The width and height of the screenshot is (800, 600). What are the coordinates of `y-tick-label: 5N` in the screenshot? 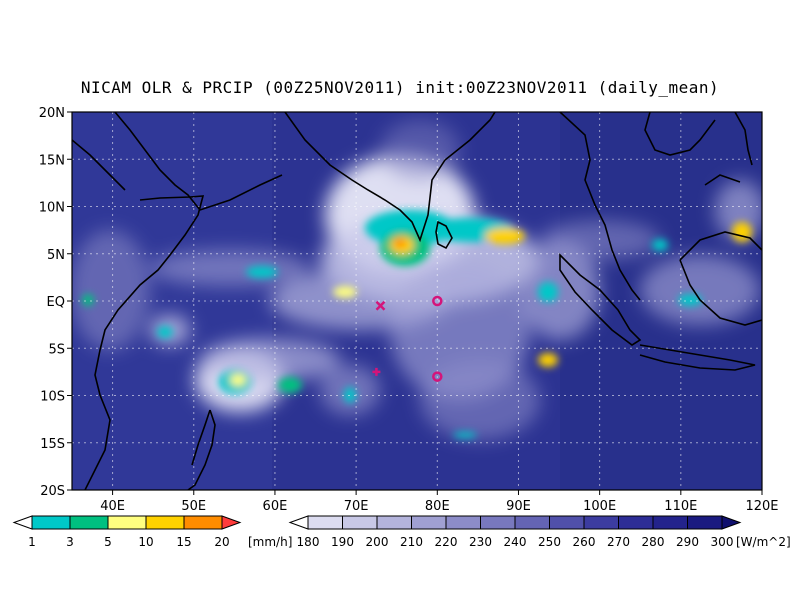 It's located at (56, 255).